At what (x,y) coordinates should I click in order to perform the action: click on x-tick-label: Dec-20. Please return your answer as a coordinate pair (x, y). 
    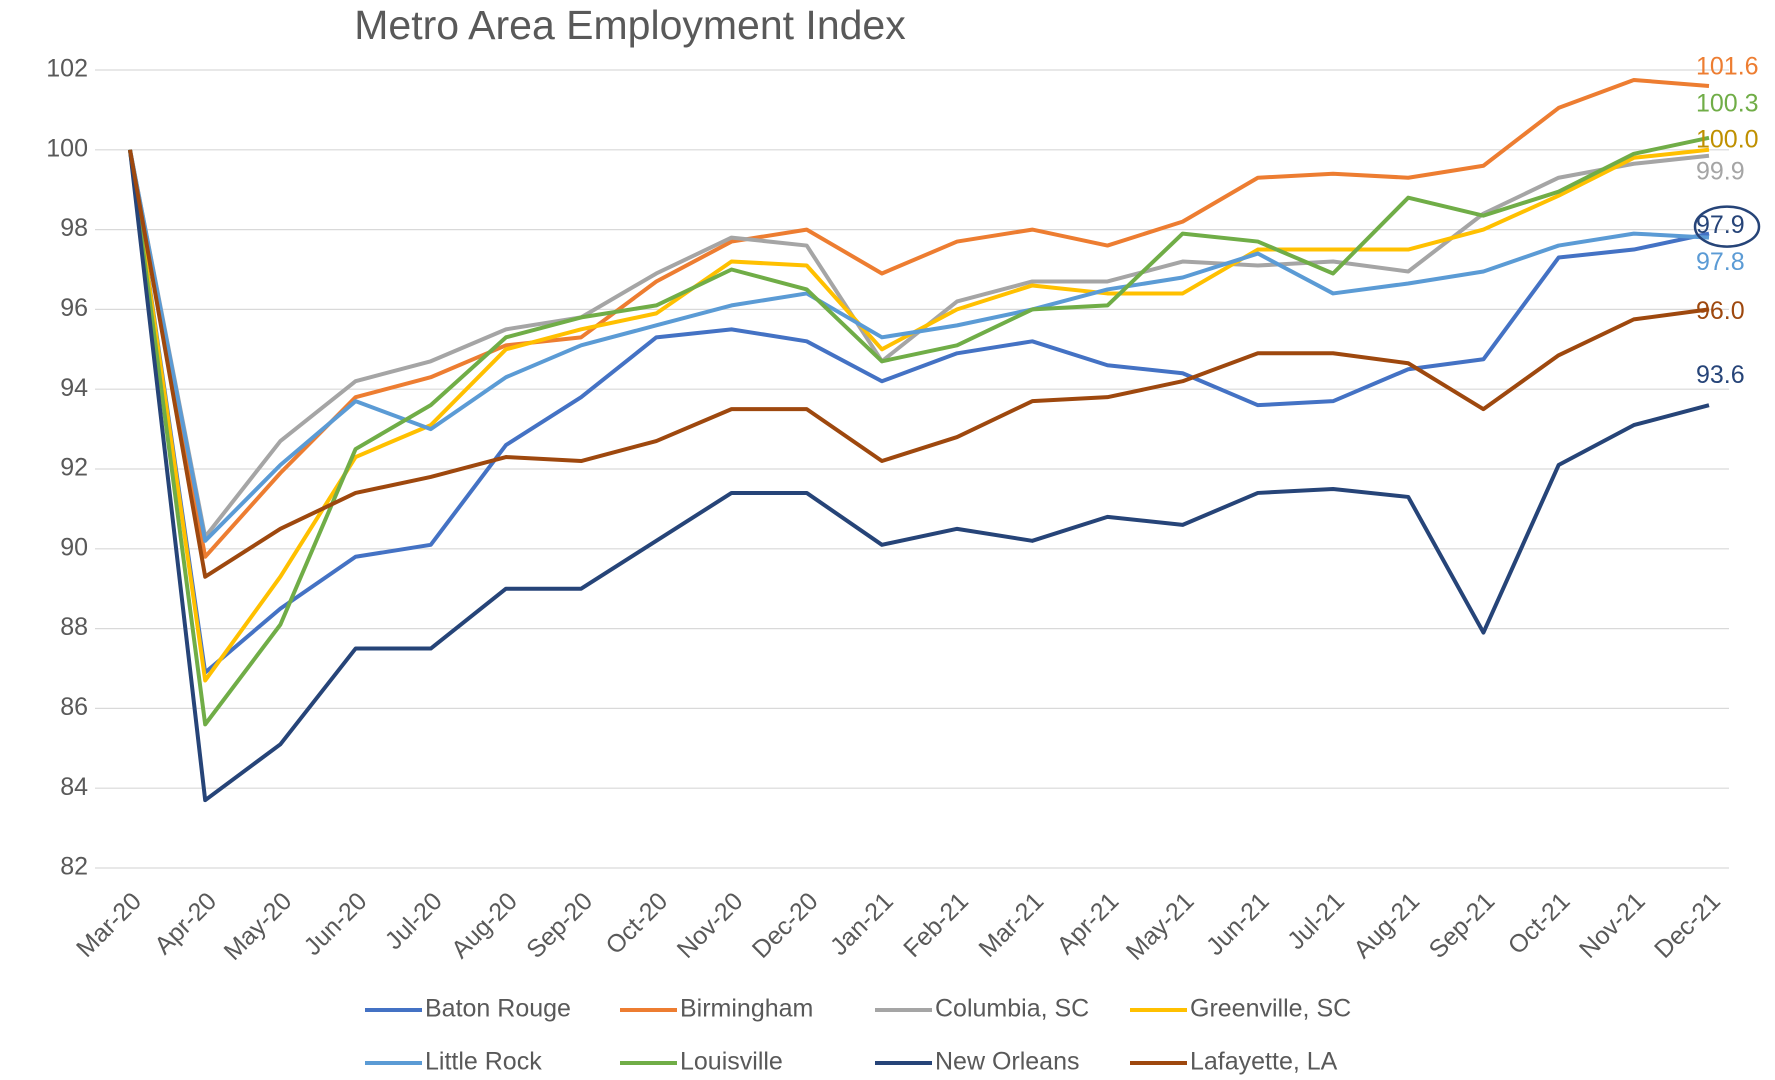
    Looking at the image, I should click on (785, 925).